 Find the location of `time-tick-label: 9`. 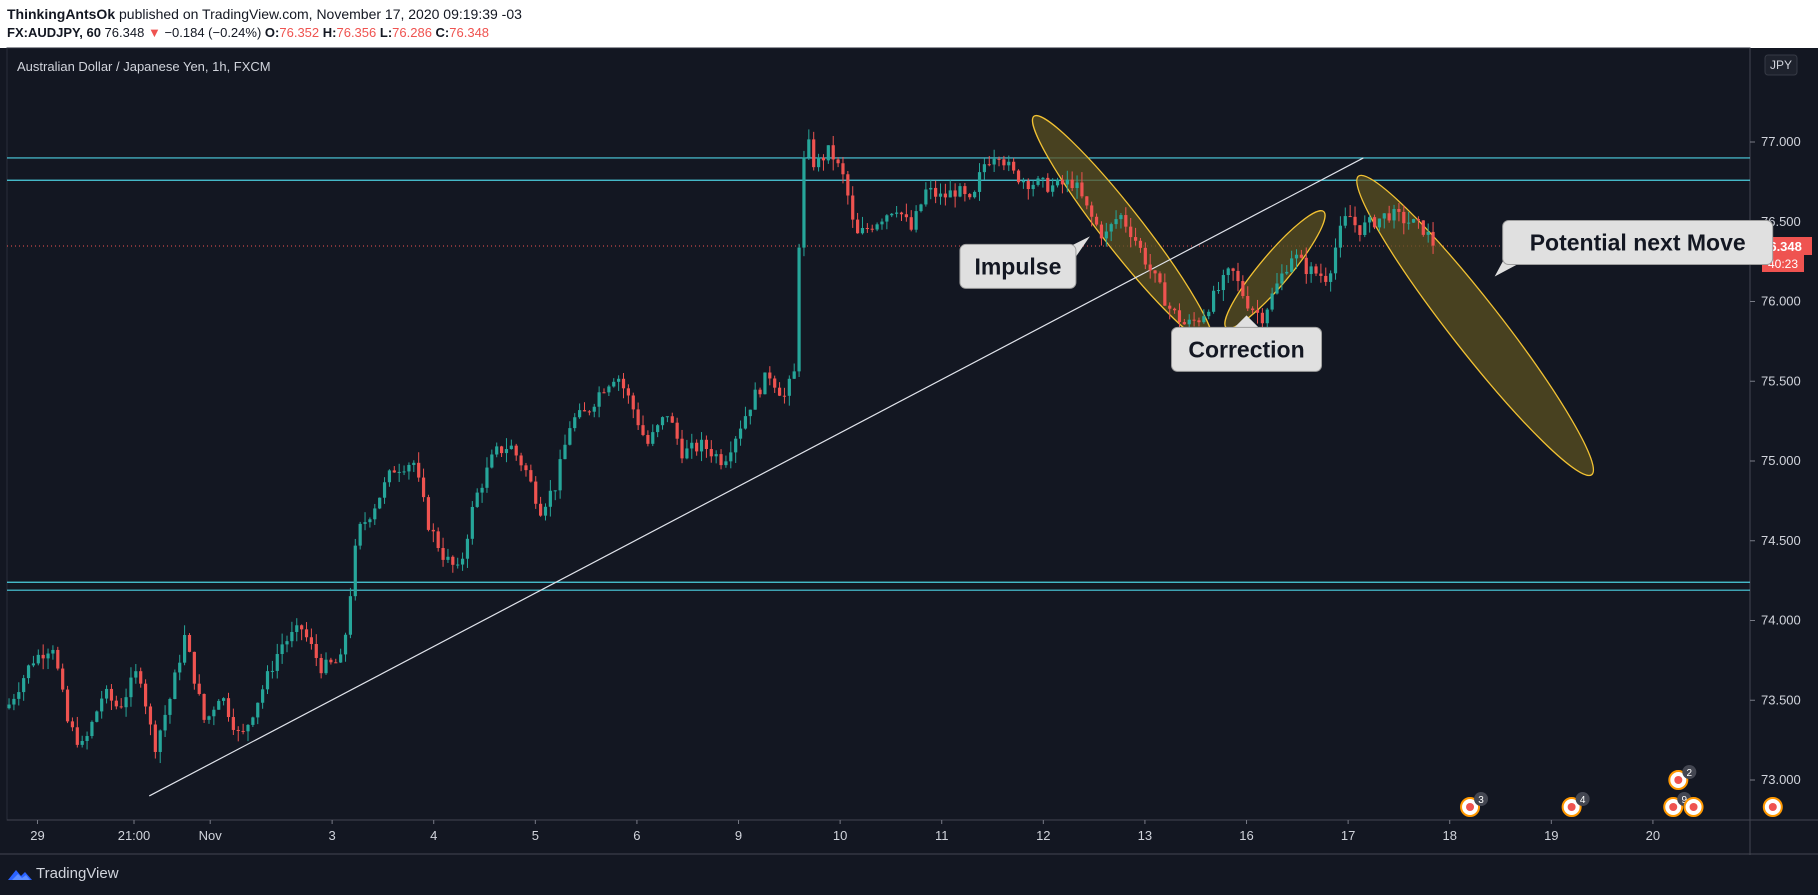

time-tick-label: 9 is located at coordinates (738, 835).